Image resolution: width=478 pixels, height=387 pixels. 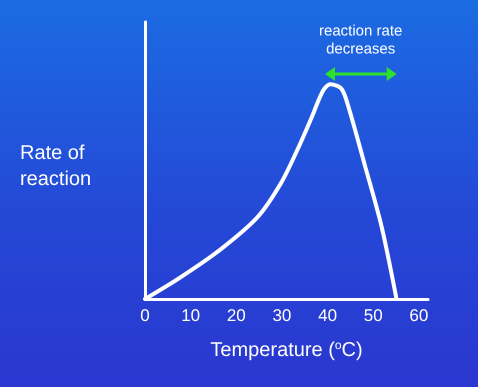 What do you see at coordinates (282, 315) in the screenshot?
I see `x-tick-label: 30` at bounding box center [282, 315].